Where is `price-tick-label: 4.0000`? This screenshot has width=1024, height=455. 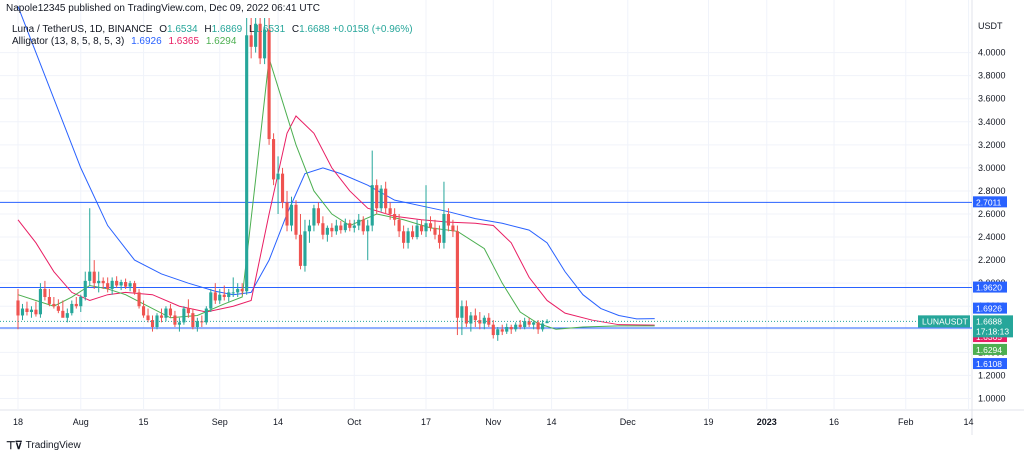
price-tick-label: 4.0000 is located at coordinates (992, 53).